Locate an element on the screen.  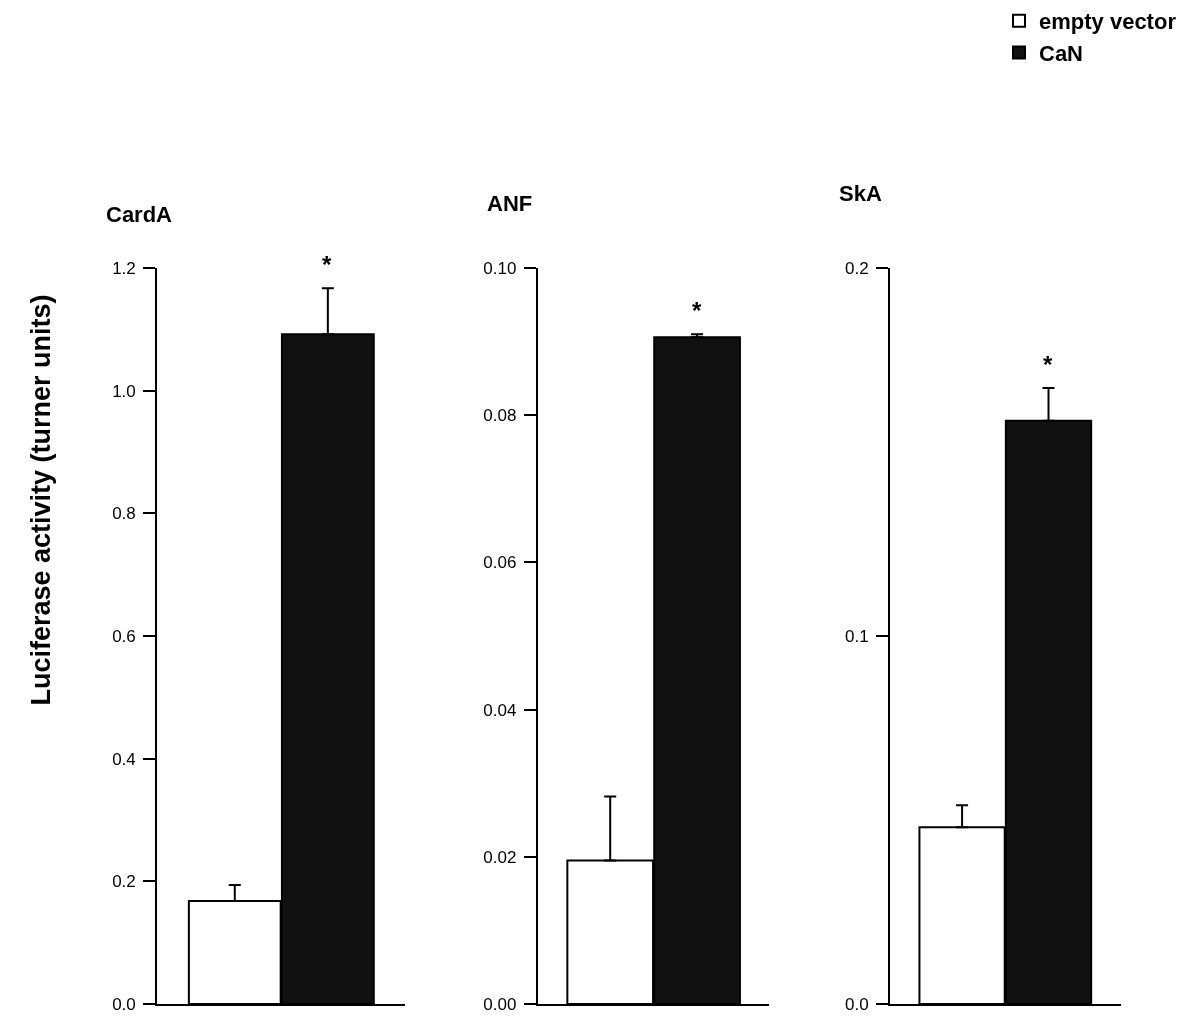
y-tick-label: 0.4 is located at coordinates (124, 759).